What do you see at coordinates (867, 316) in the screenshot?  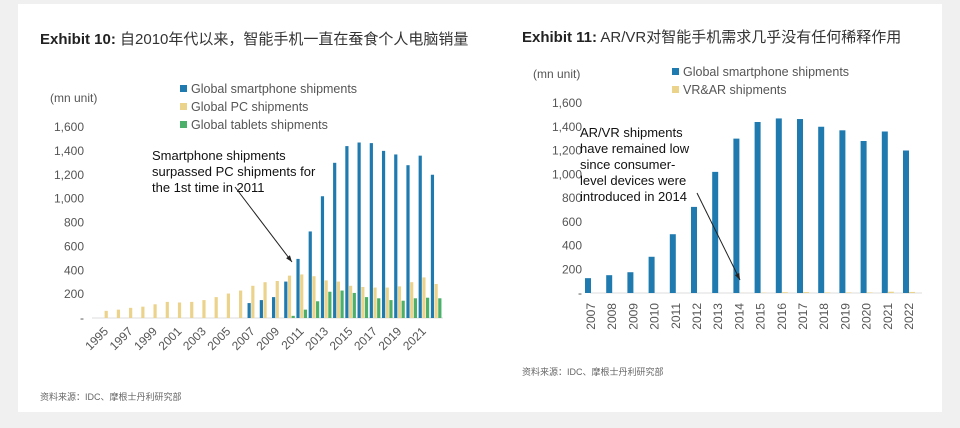 I see `x-tick-label: 2020` at bounding box center [867, 316].